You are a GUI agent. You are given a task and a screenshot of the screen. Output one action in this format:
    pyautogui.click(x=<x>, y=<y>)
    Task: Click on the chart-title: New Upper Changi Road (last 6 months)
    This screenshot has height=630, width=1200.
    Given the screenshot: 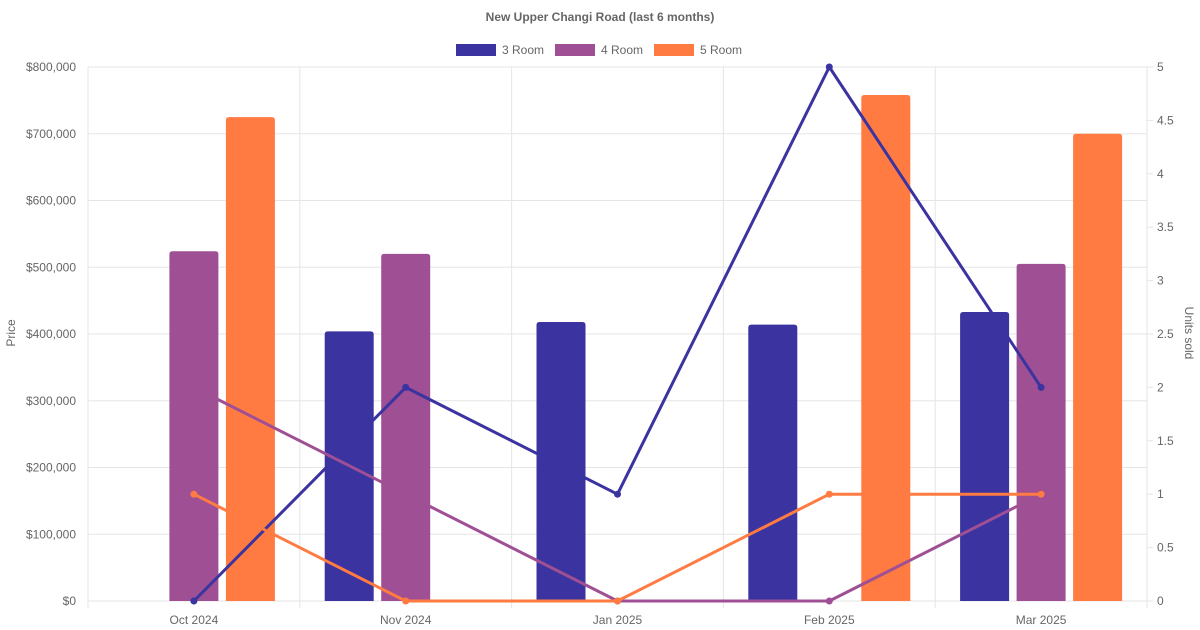 What is the action you would take?
    pyautogui.click(x=600, y=17)
    